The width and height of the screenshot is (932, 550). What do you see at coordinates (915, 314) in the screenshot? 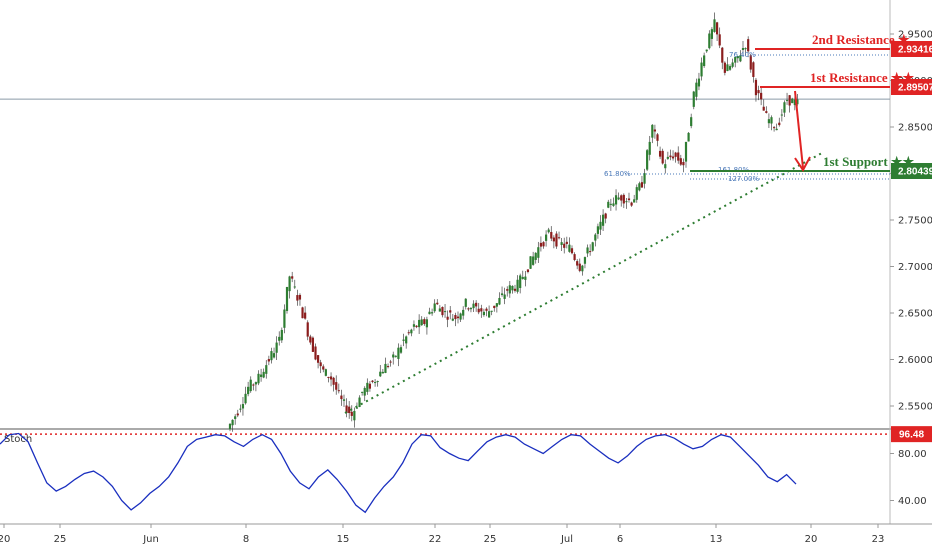
I see `price-tick-label: 2.65000` at bounding box center [915, 314].